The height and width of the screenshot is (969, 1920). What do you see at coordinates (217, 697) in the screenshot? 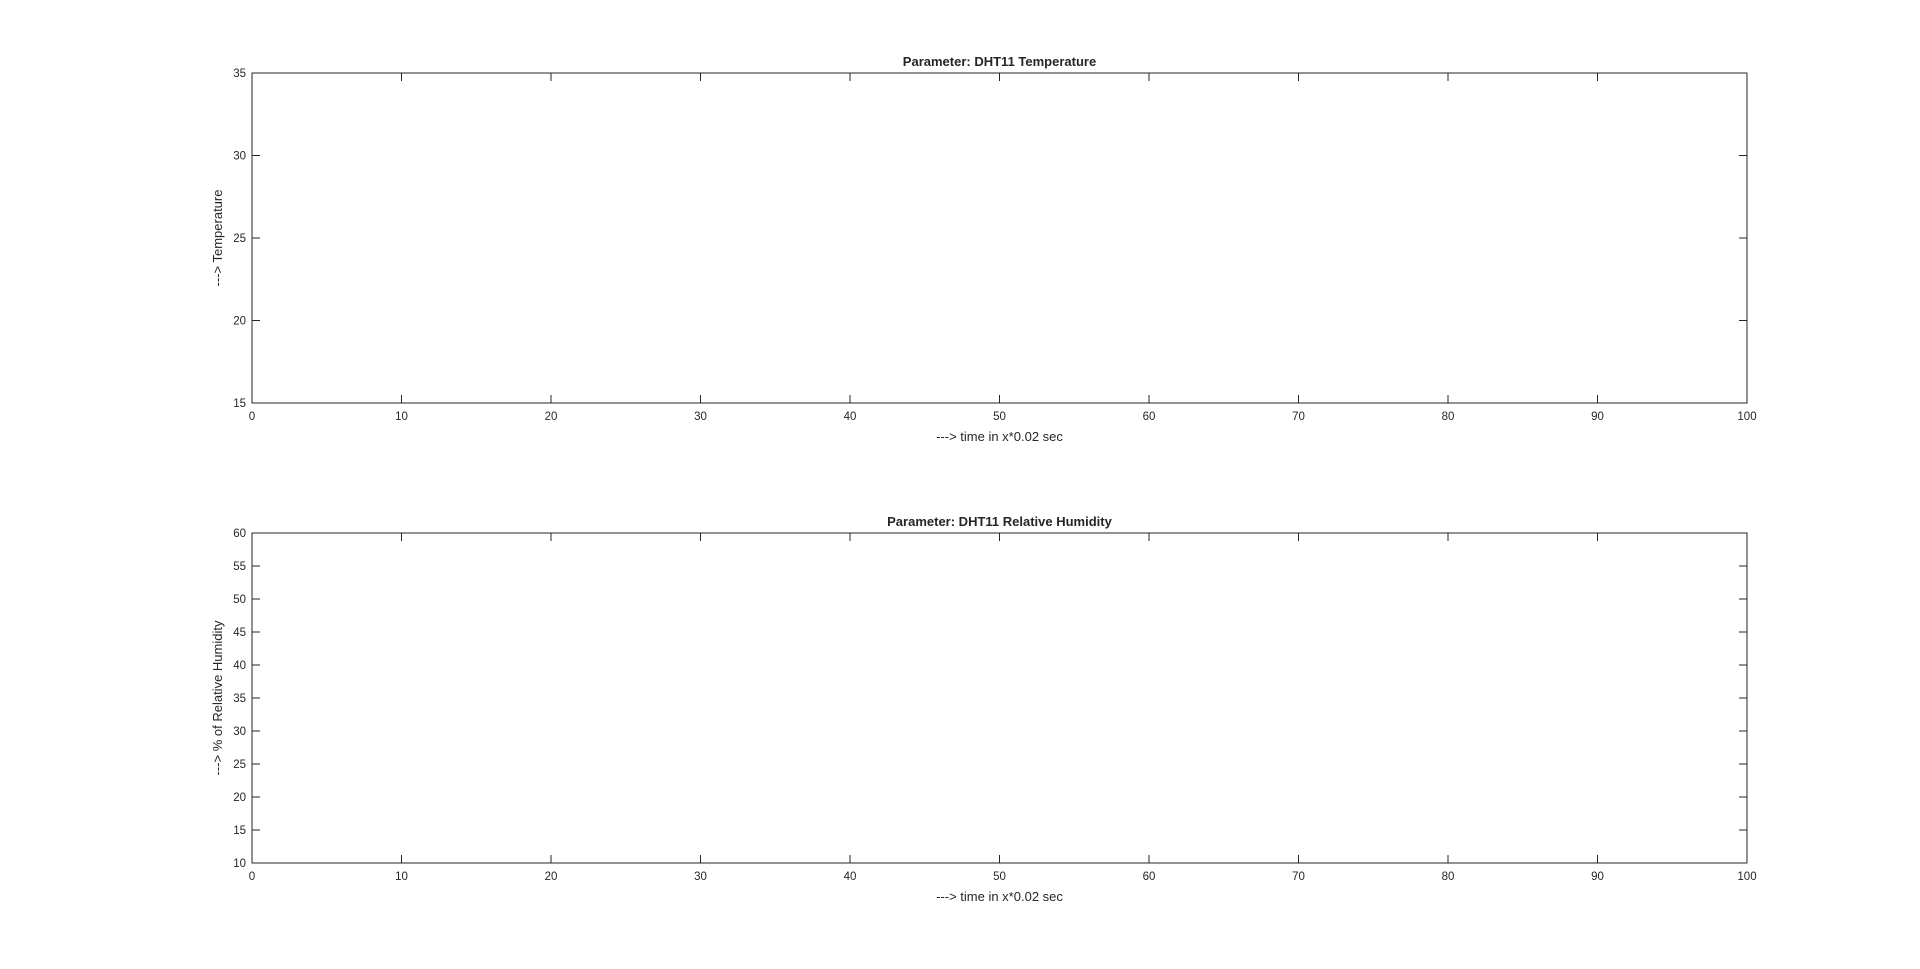
I see `y-axis-label: ---> % of Relative Humidity` at bounding box center [217, 697].